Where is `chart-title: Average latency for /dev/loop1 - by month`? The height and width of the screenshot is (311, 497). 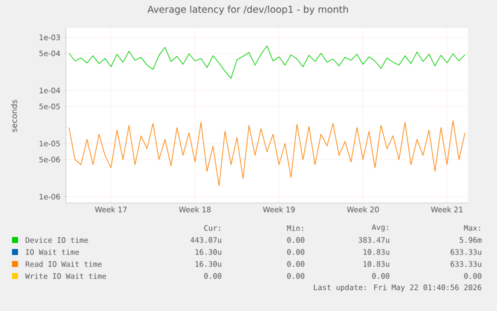
chart-title: Average latency for /dev/loop1 - by month is located at coordinates (247, 10).